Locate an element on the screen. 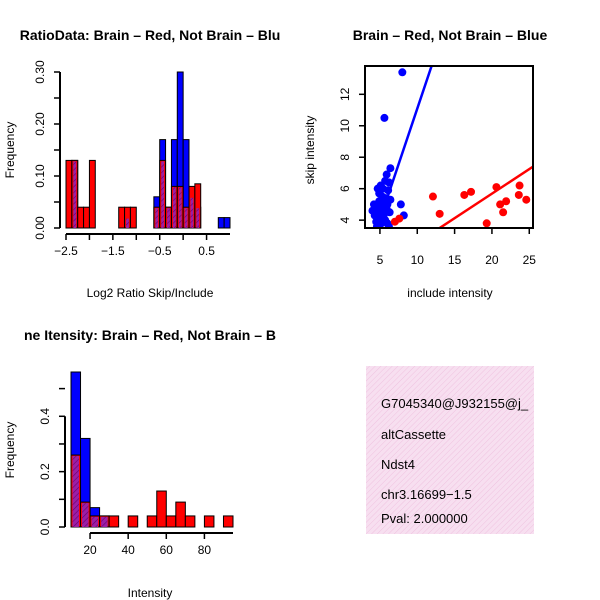 The image size is (600, 600). scatter-clip-group is located at coordinates (450, 147).